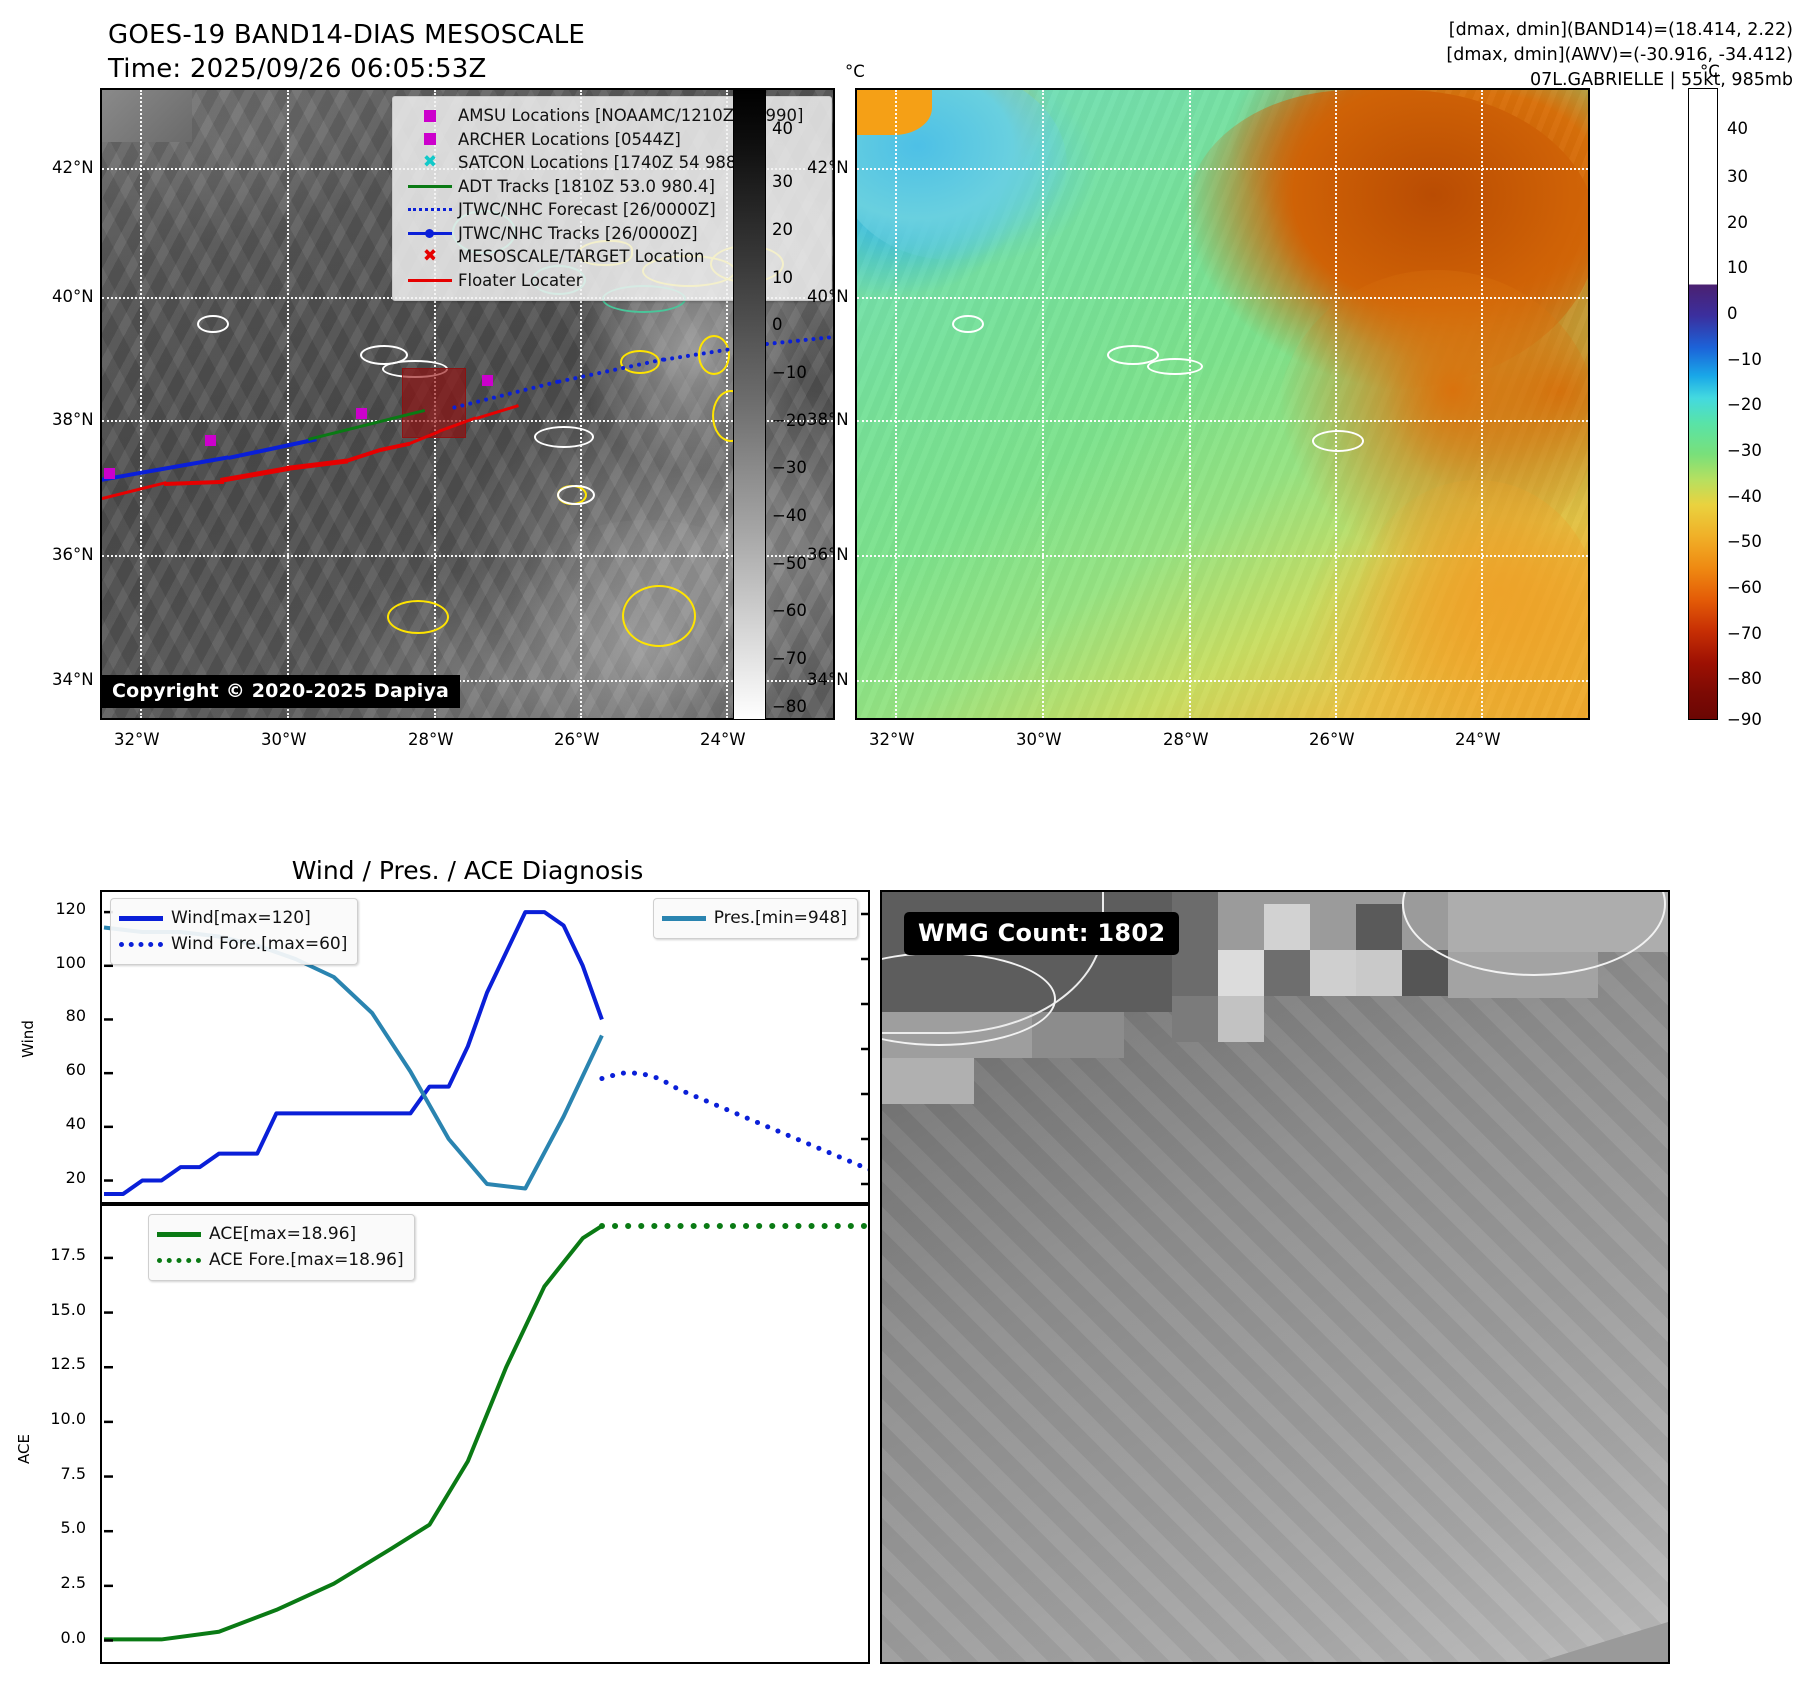  I want to click on wind-ytick: 100, so click(70, 962).